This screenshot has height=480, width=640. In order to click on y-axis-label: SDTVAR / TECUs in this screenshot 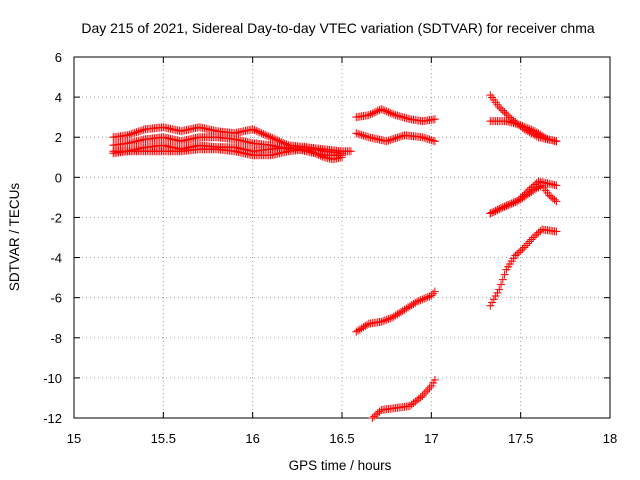, I will do `click(14, 237)`.